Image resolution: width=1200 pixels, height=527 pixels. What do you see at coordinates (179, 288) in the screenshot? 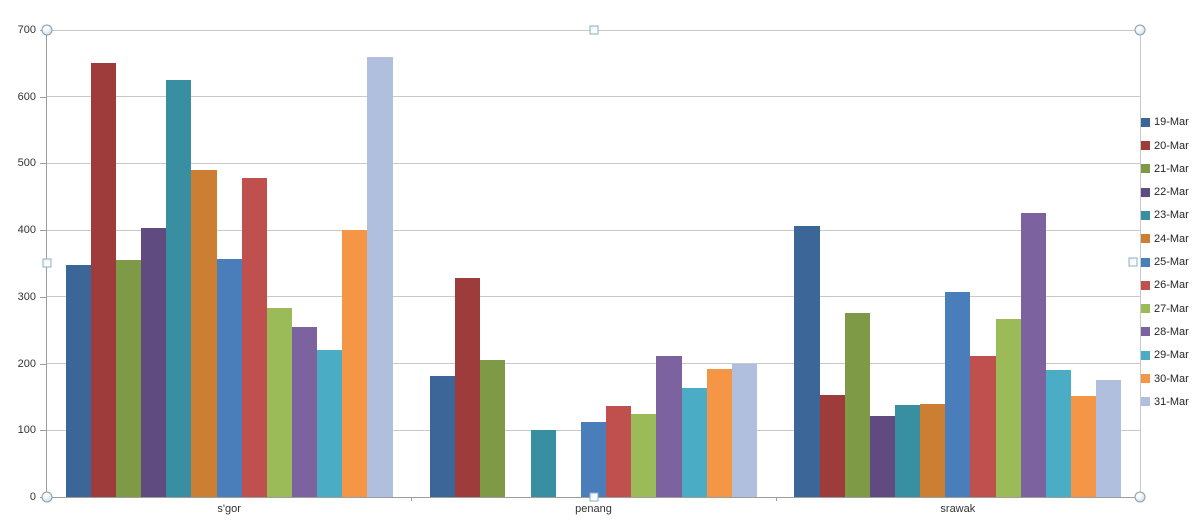
I see `bar-23-Mar-s'gor` at bounding box center [179, 288].